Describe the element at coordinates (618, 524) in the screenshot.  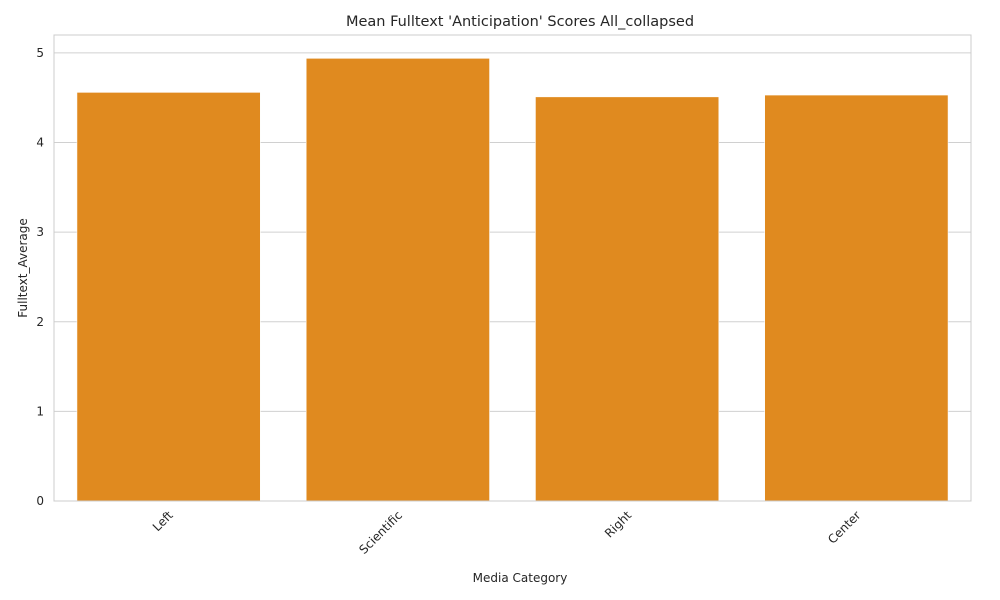
I see `x-tick-label-right: Right` at that location.